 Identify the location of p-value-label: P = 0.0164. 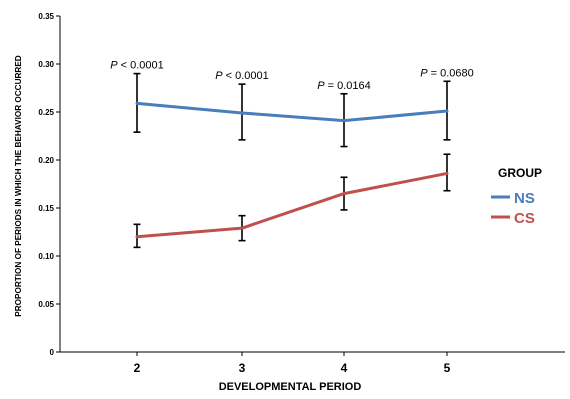
(344, 86).